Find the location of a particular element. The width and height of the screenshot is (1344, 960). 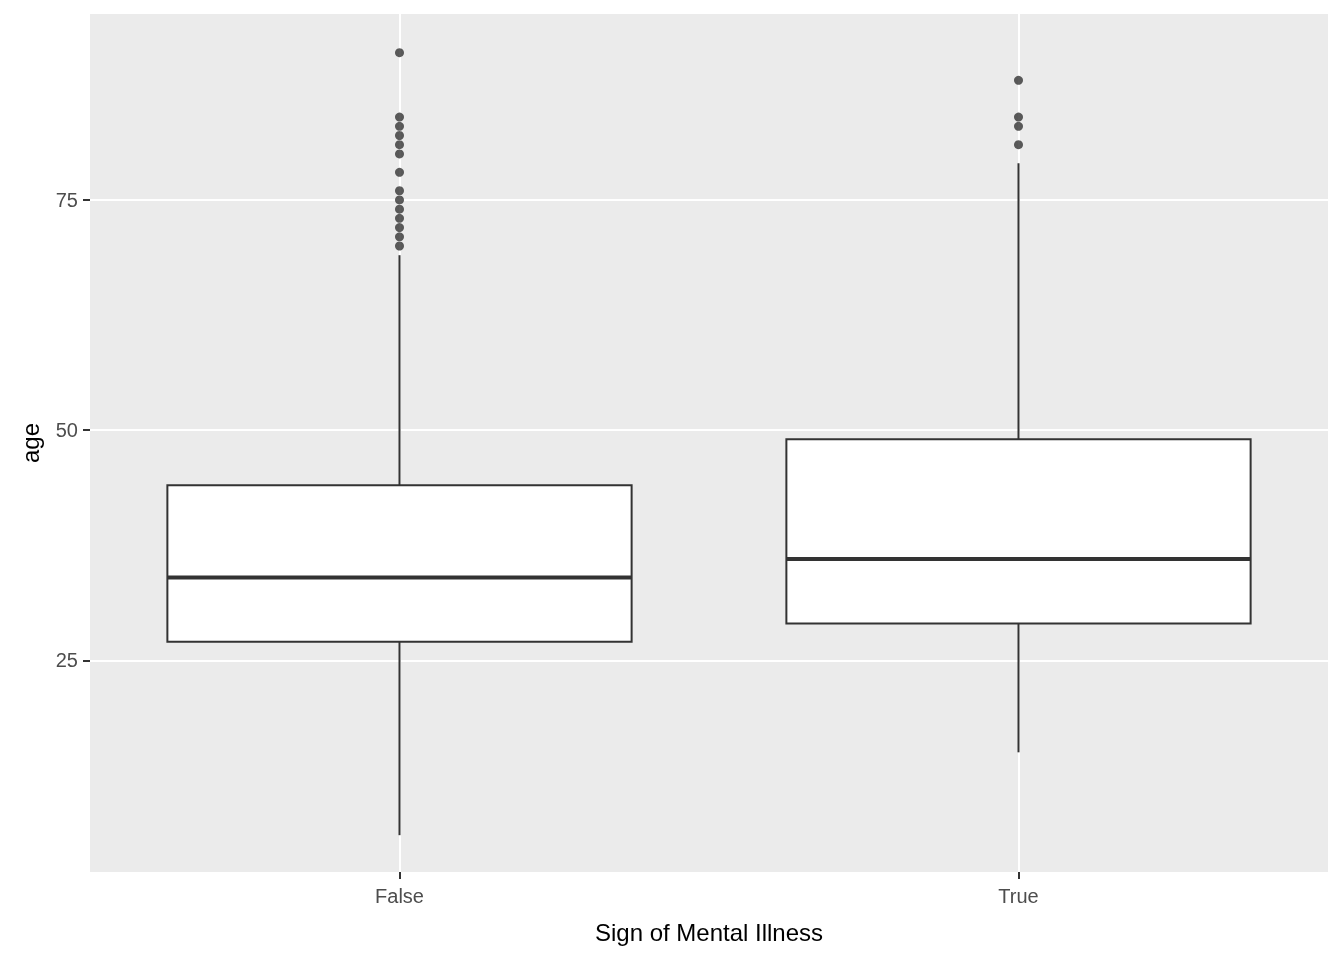

y-tick-label: 50 is located at coordinates (66, 430).